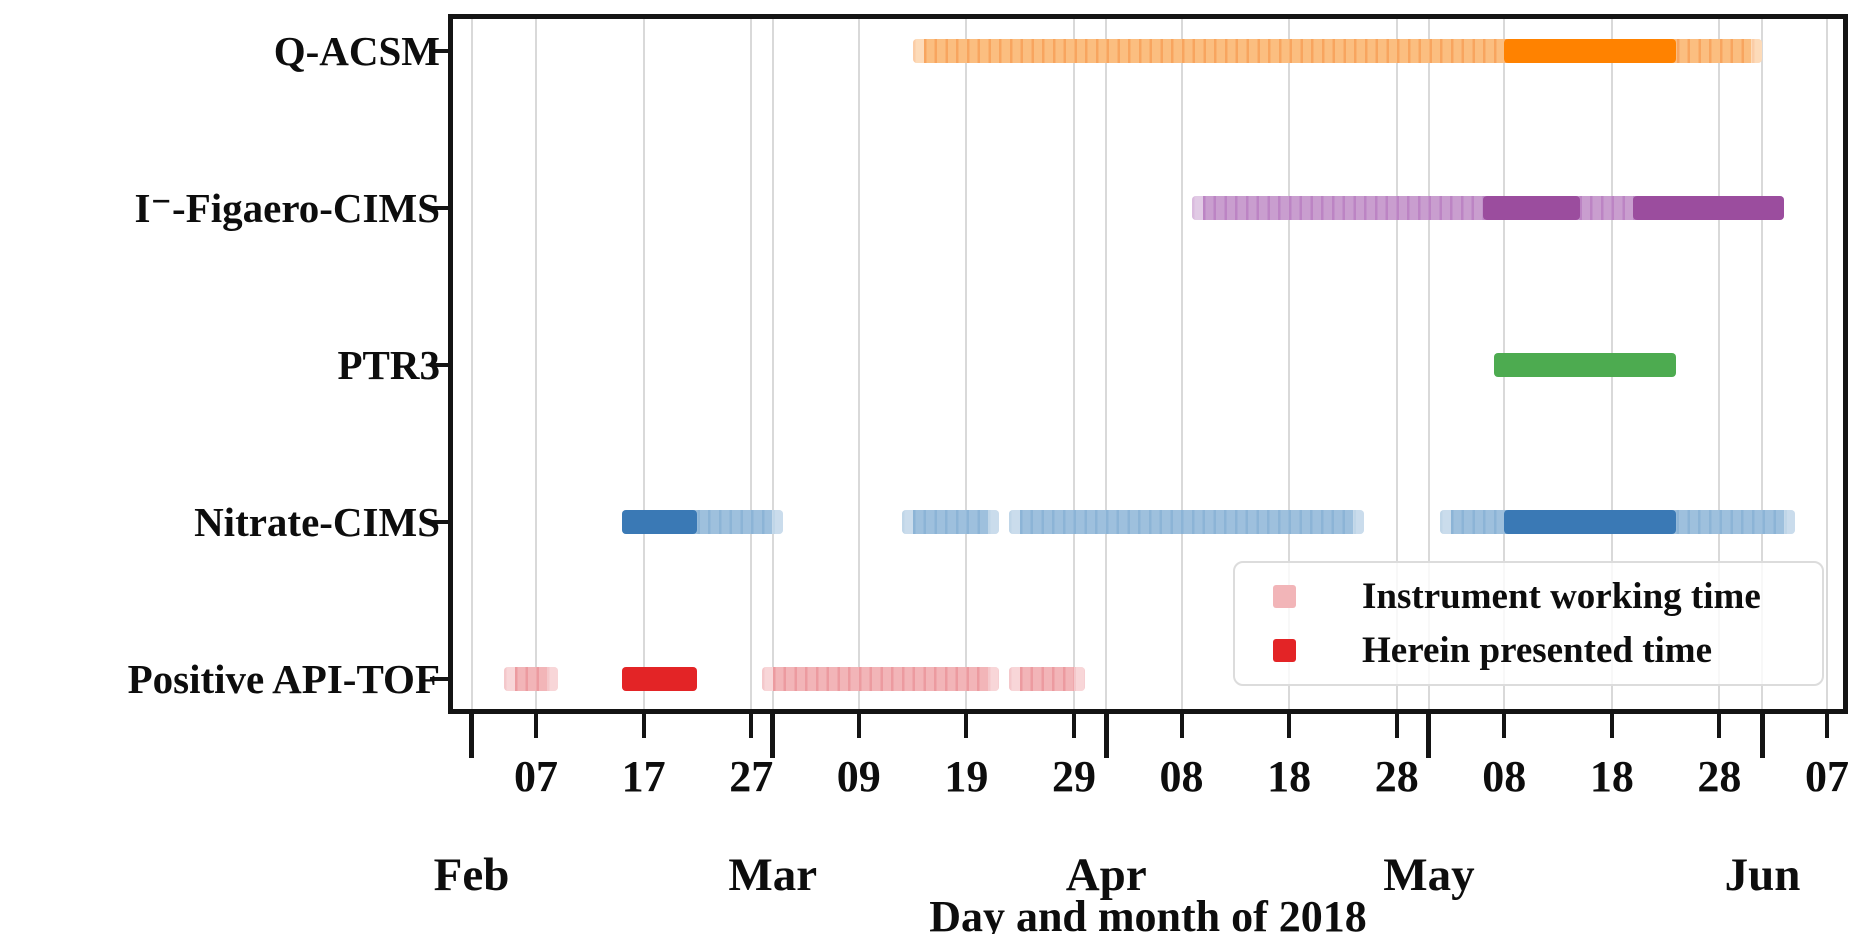  I want to click on row-label: Positive API-TOF, so click(283, 679).